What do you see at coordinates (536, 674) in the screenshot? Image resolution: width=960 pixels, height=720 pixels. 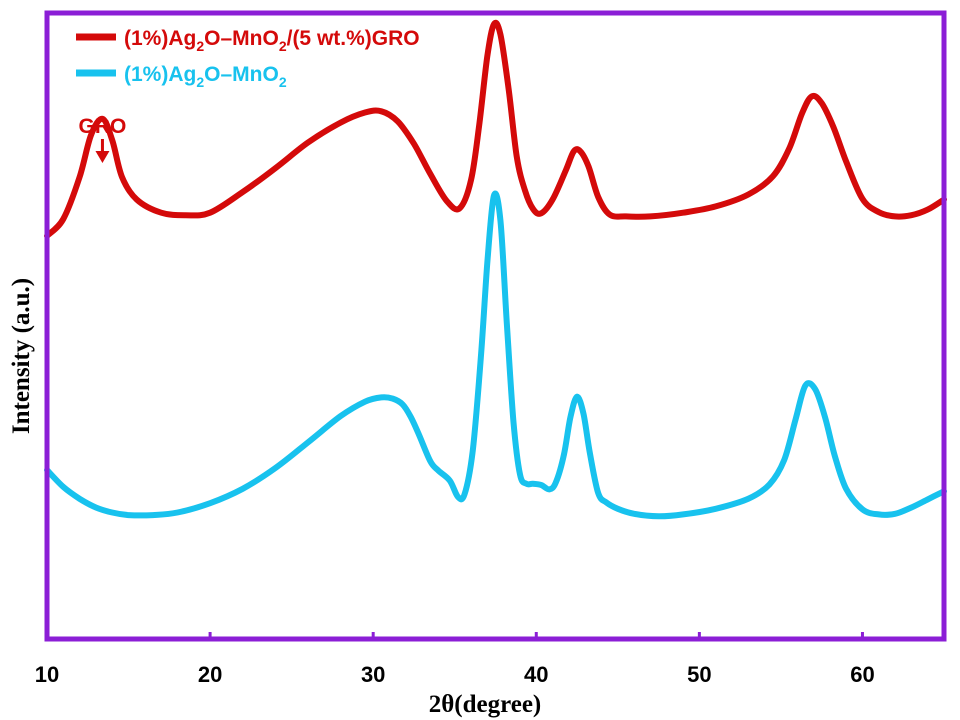 I see `x-tick-label: 40` at bounding box center [536, 674].